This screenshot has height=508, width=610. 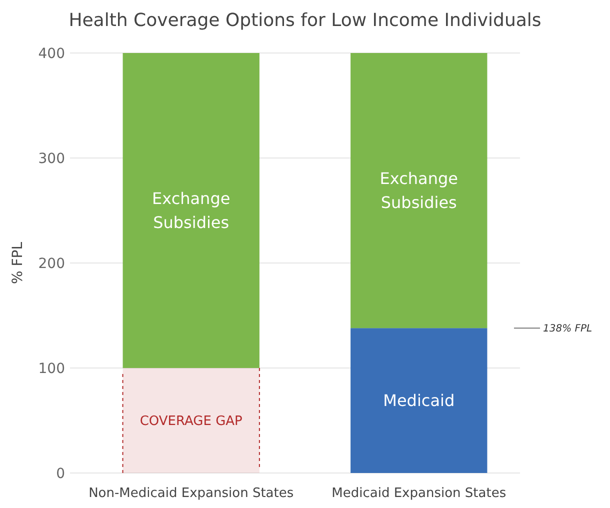 I want to click on ref-line-label: 138% FPL, so click(x=567, y=329).